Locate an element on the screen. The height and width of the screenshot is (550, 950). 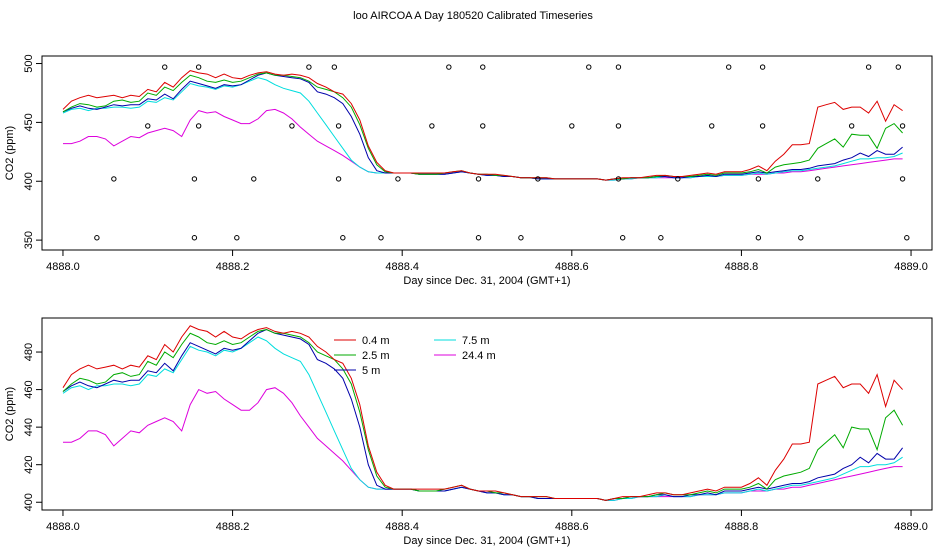
series-line-24-4-m is located at coordinates (483, 144).